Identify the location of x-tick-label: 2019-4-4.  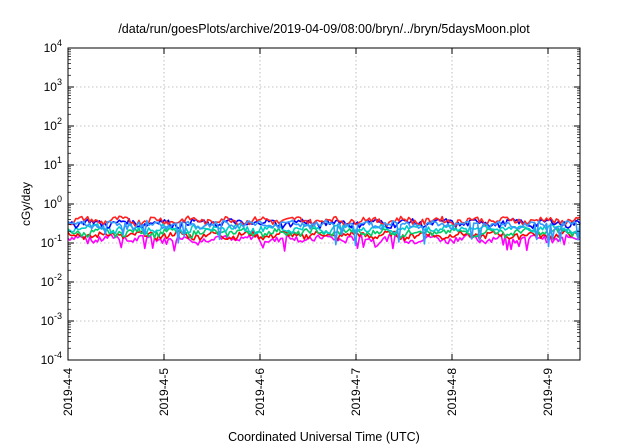
(68, 392).